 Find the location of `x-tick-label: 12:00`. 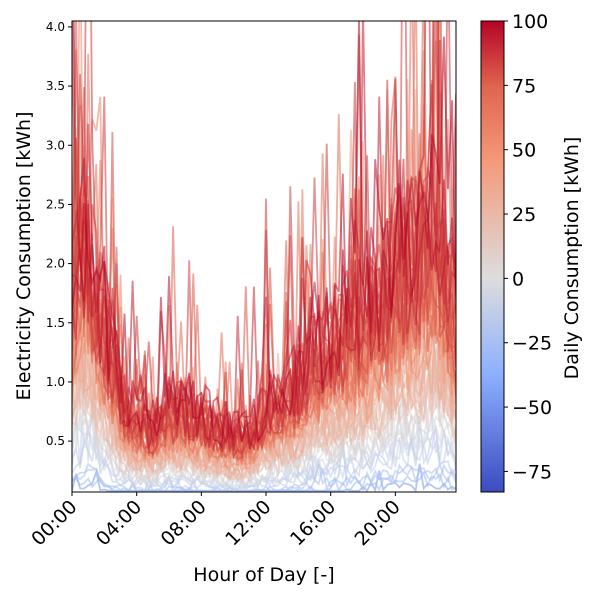

x-tick-label: 12:00 is located at coordinates (248, 523).